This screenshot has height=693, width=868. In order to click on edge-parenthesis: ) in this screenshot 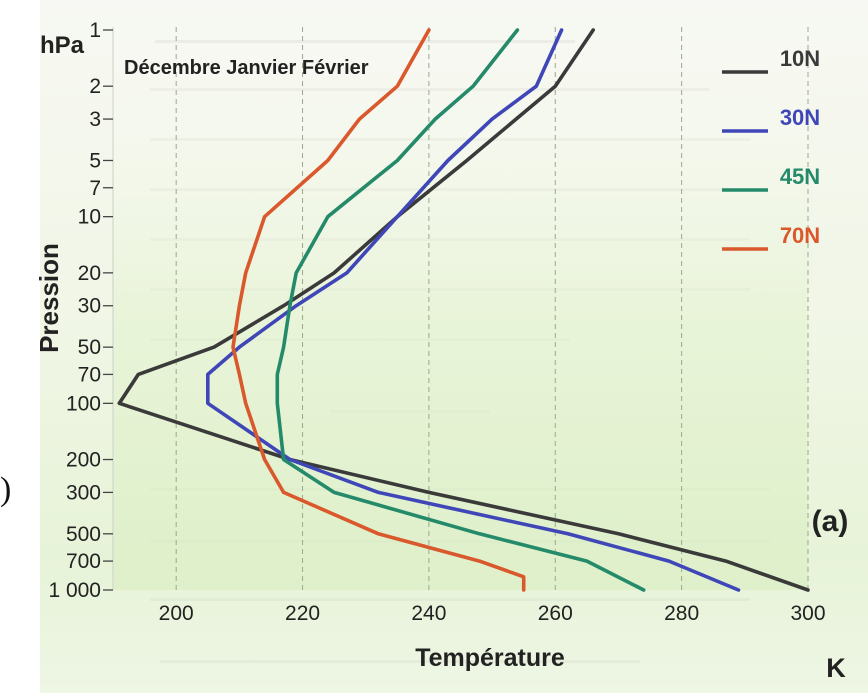, I will do `click(5, 489)`.